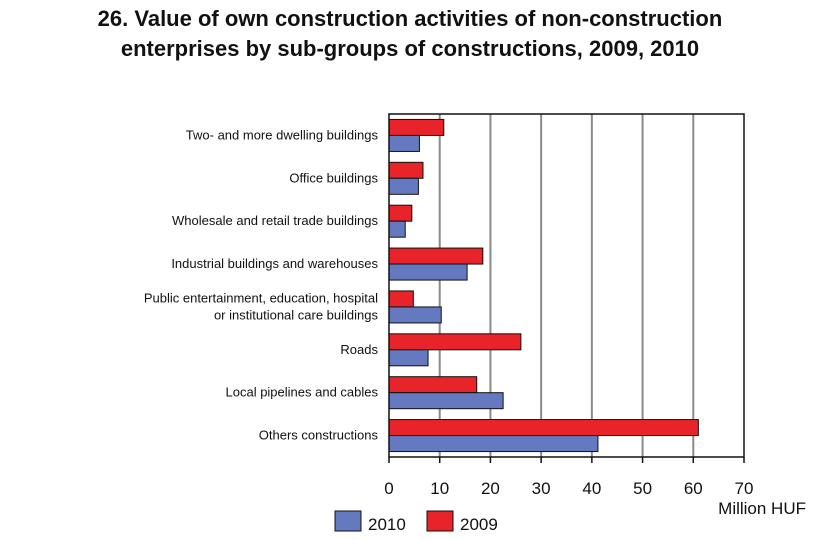  I want to click on category-label-5: Roads, so click(359, 349).